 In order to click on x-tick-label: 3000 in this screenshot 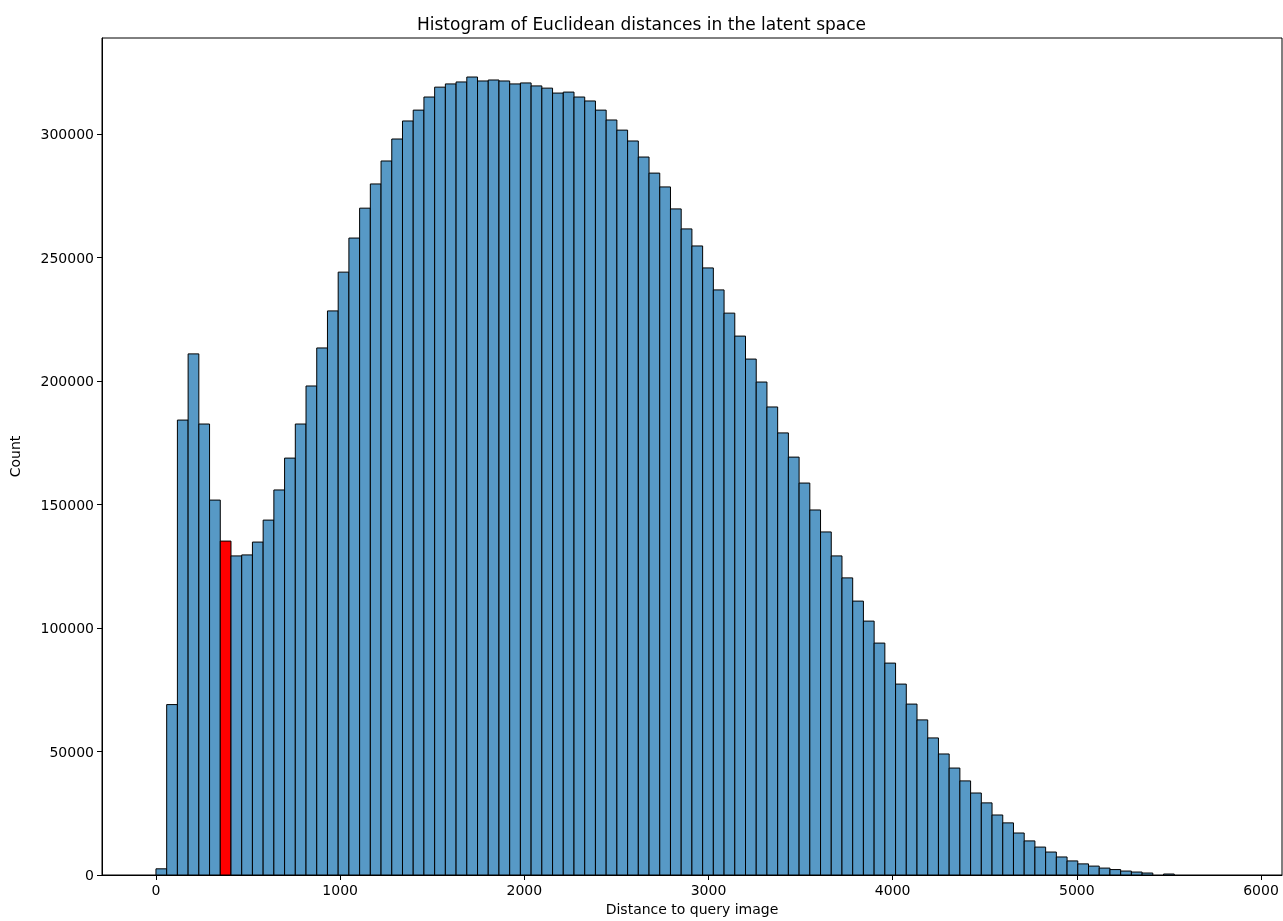, I will do `click(708, 890)`.